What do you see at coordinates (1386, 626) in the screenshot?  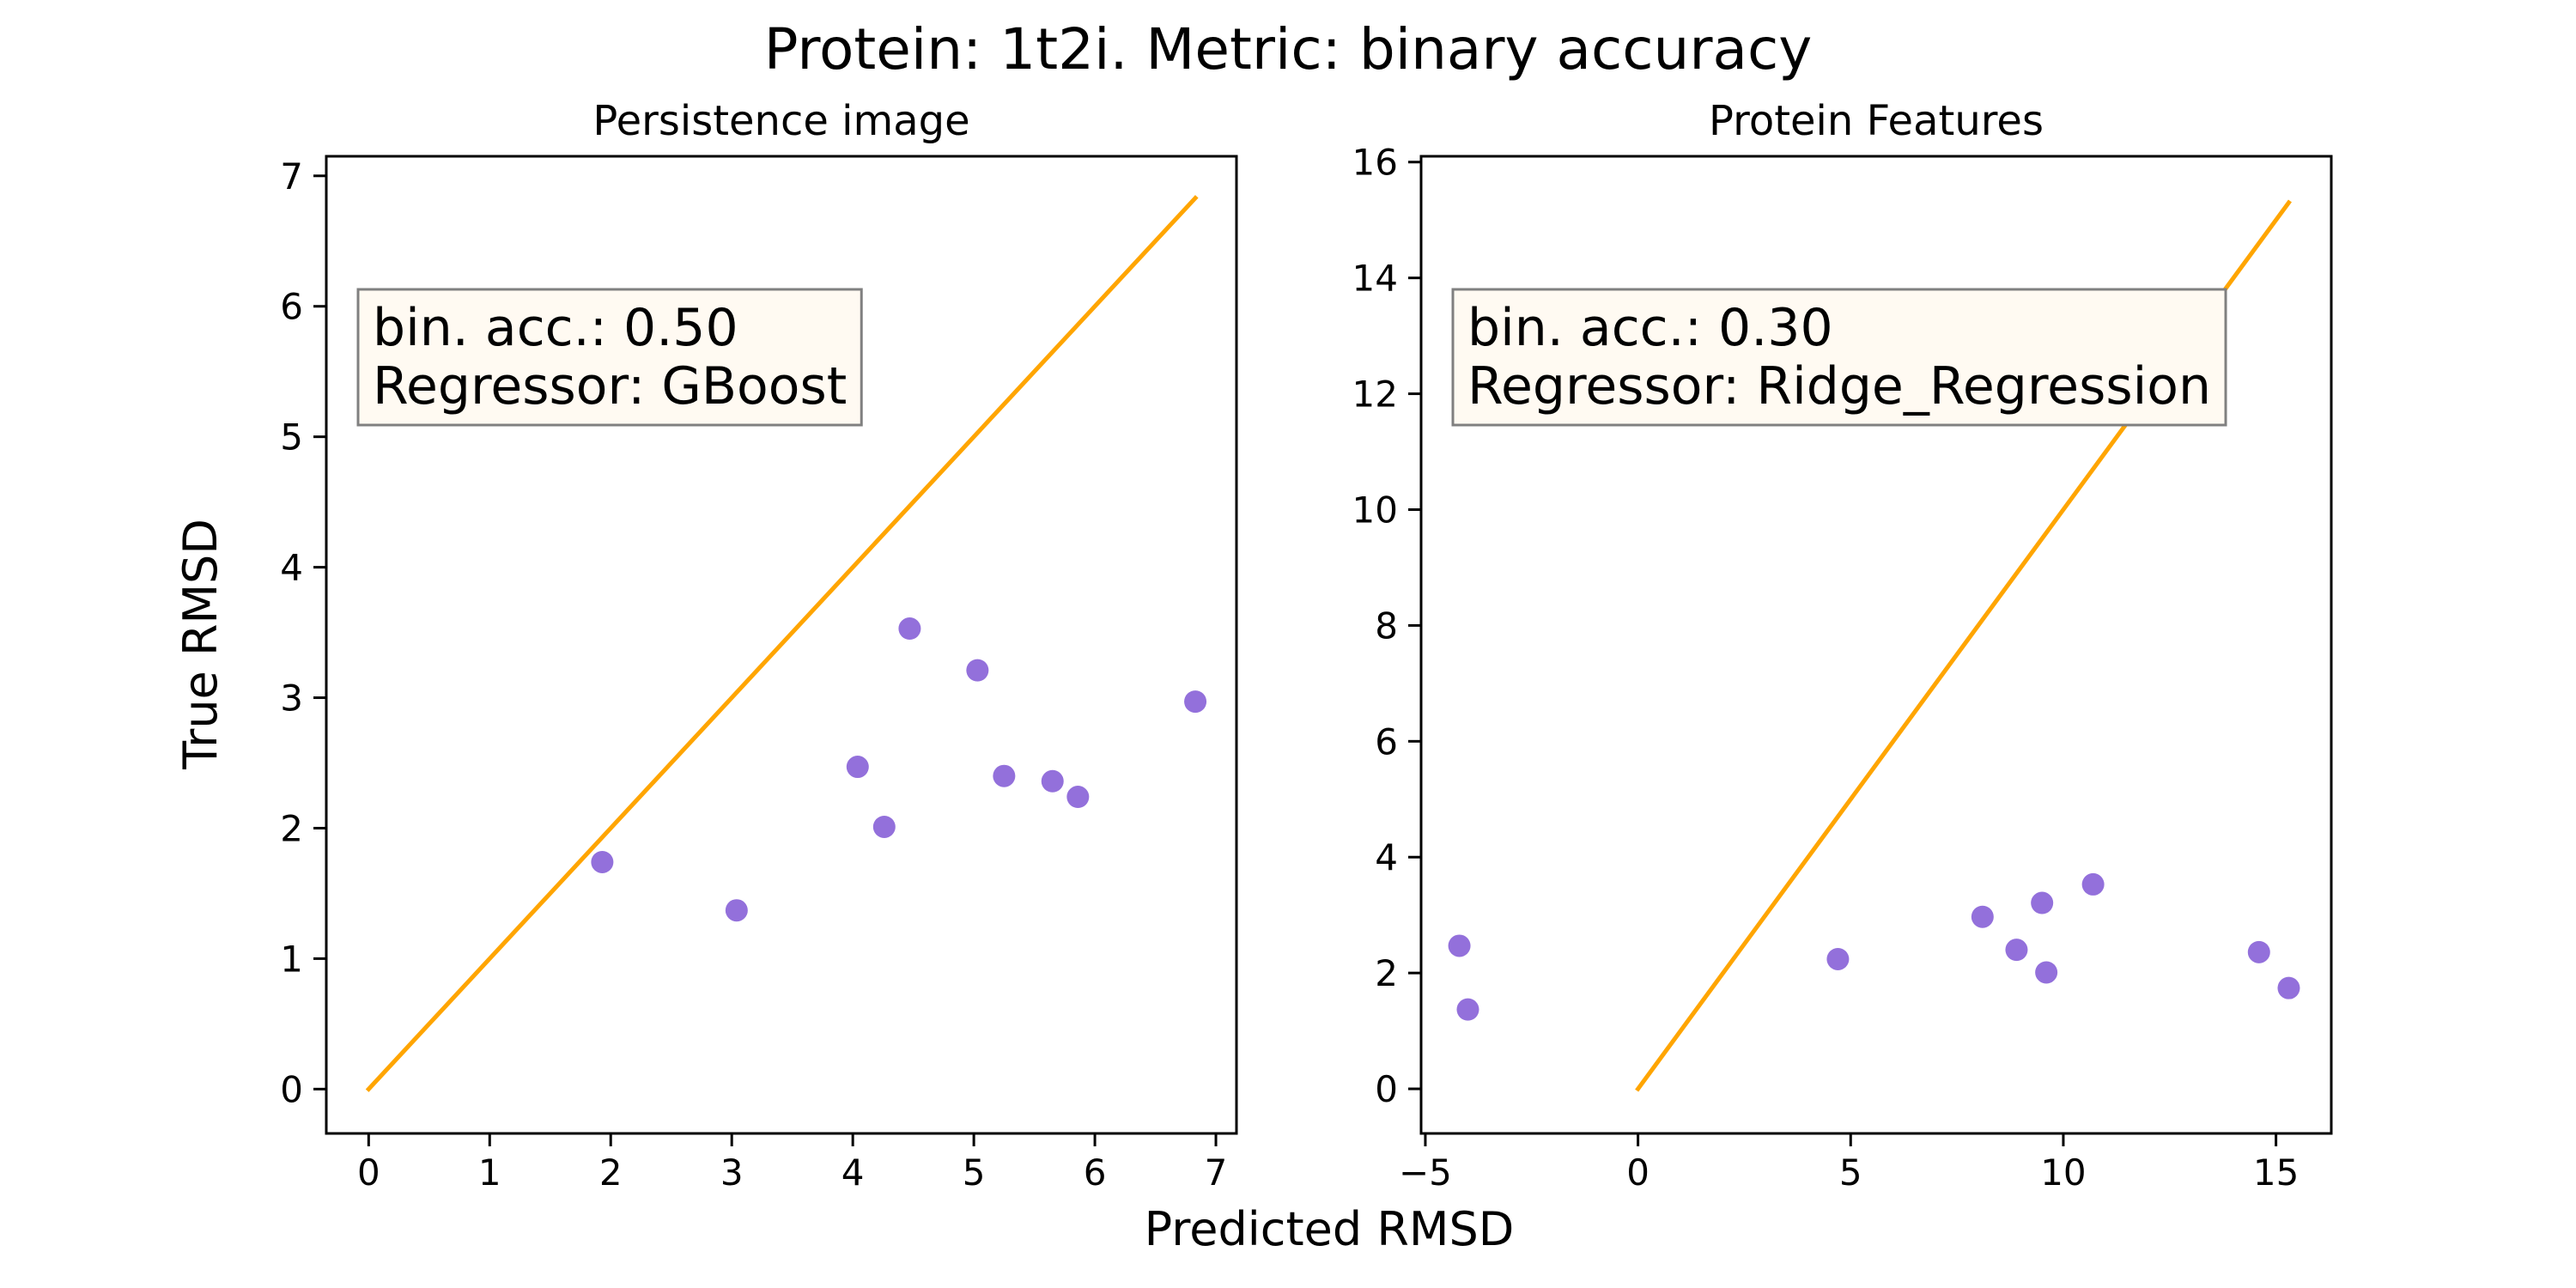 I see `y-tick-label: 8` at bounding box center [1386, 626].